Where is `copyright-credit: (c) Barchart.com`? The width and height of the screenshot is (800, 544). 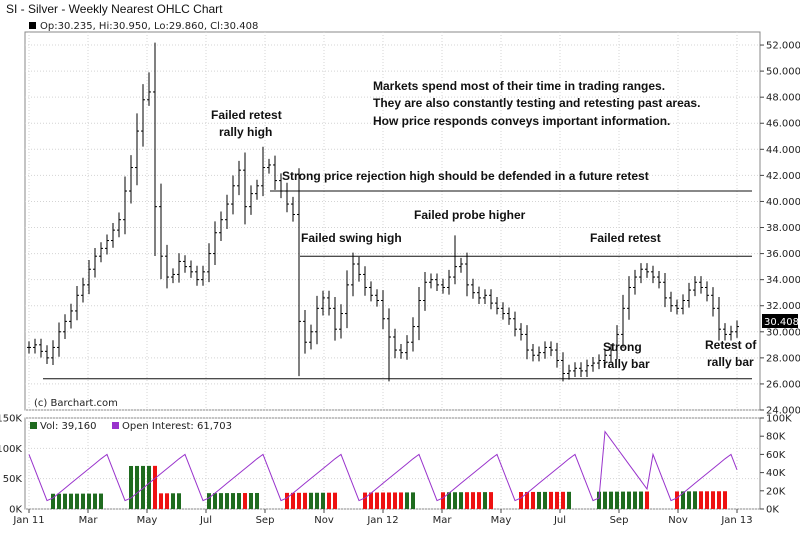 copyright-credit: (c) Barchart.com is located at coordinates (76, 403).